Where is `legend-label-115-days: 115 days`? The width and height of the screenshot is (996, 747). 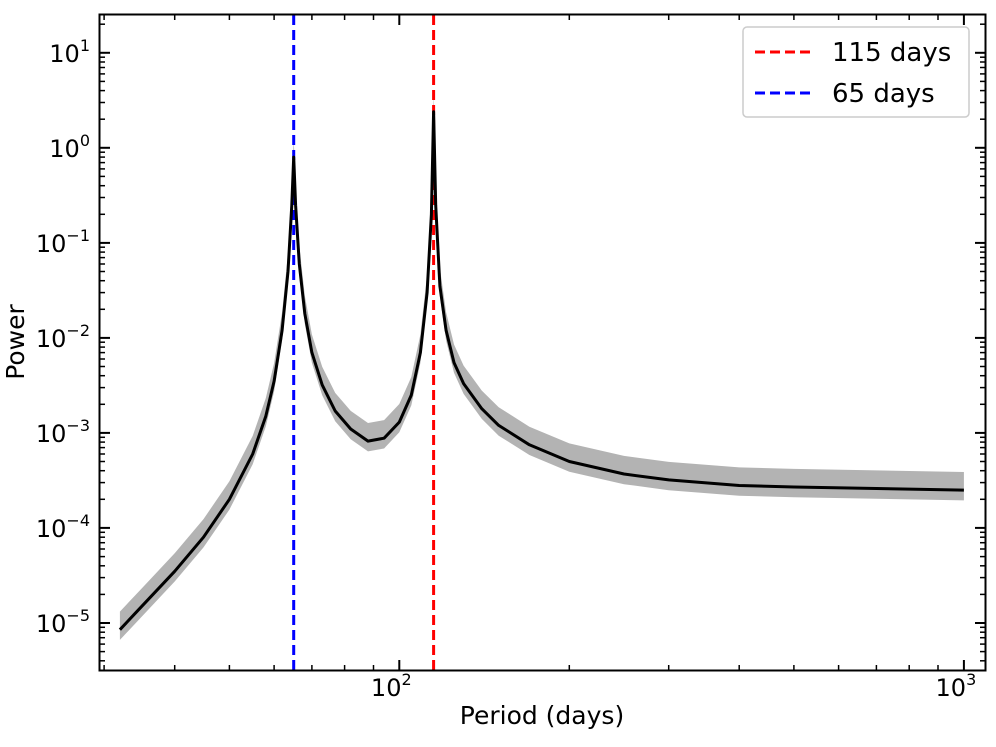
legend-label-115-days: 115 days is located at coordinates (891, 53).